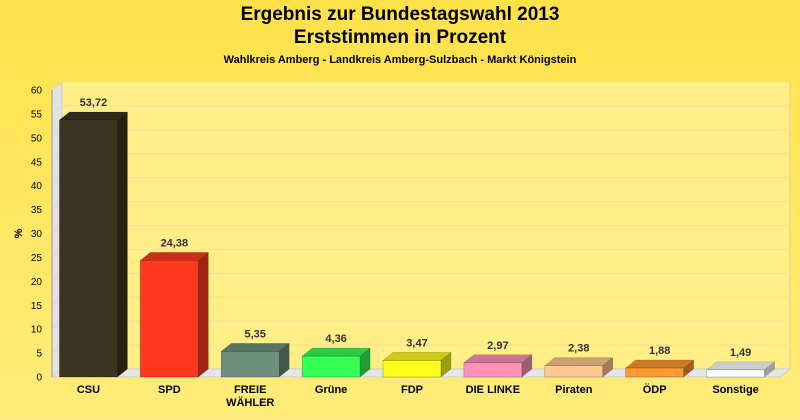 This screenshot has height=420, width=800. Describe the element at coordinates (335, 339) in the screenshot. I see `data-label: 4,36` at that location.